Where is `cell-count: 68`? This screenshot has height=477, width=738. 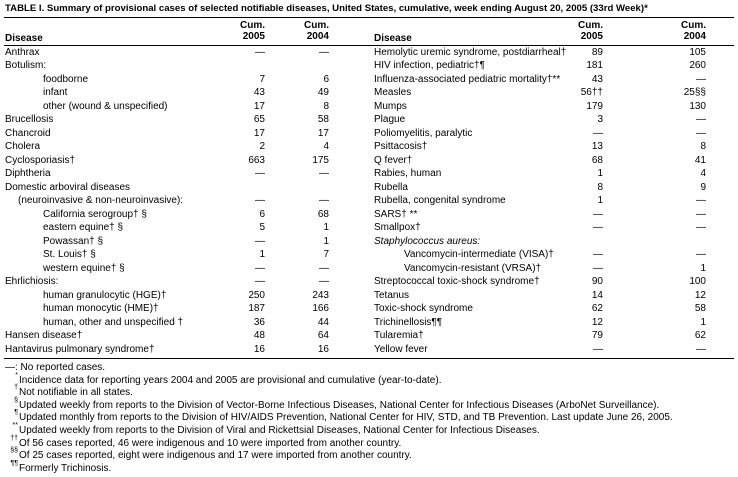 cell-count: 68 is located at coordinates (323, 214).